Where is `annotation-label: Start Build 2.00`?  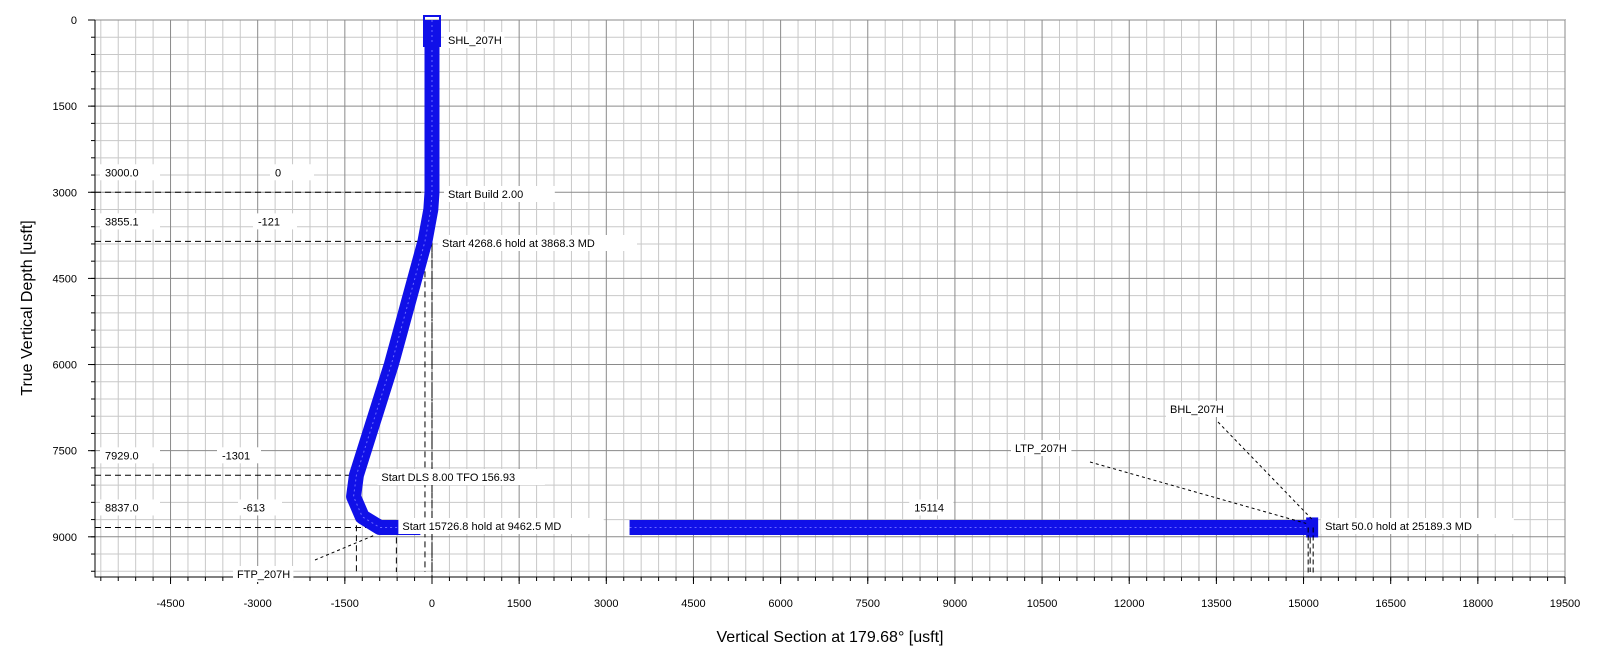
annotation-label: Start Build 2.00 is located at coordinates (485, 195).